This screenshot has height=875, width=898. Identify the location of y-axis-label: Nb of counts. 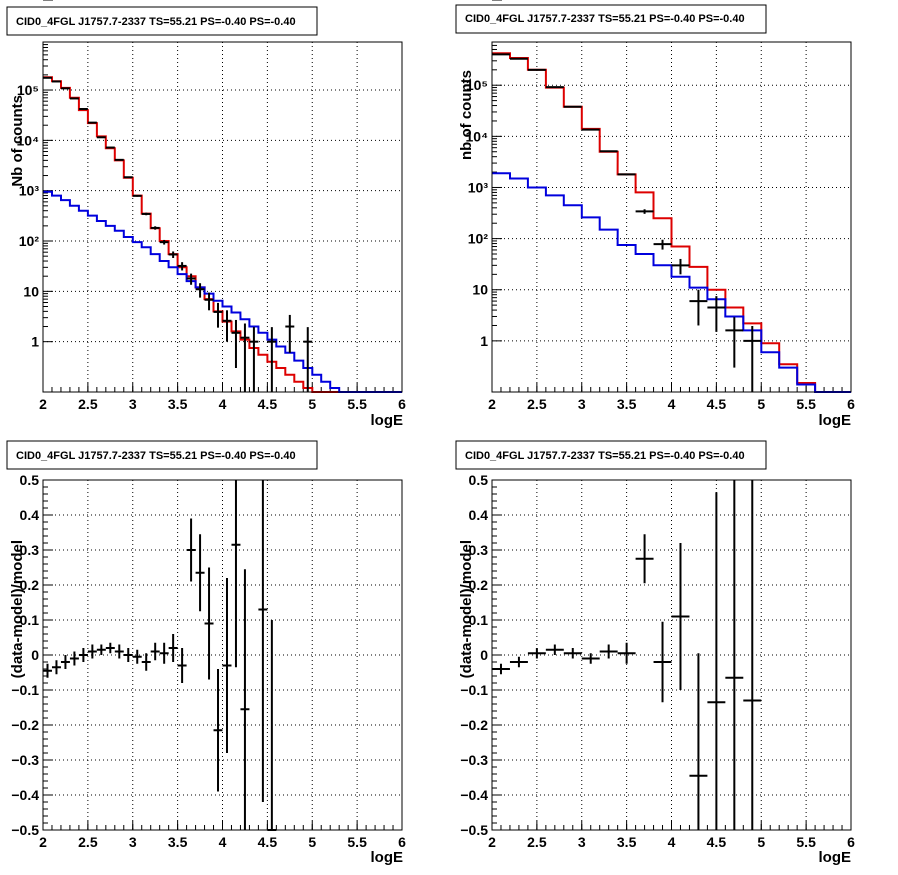
(17, 141).